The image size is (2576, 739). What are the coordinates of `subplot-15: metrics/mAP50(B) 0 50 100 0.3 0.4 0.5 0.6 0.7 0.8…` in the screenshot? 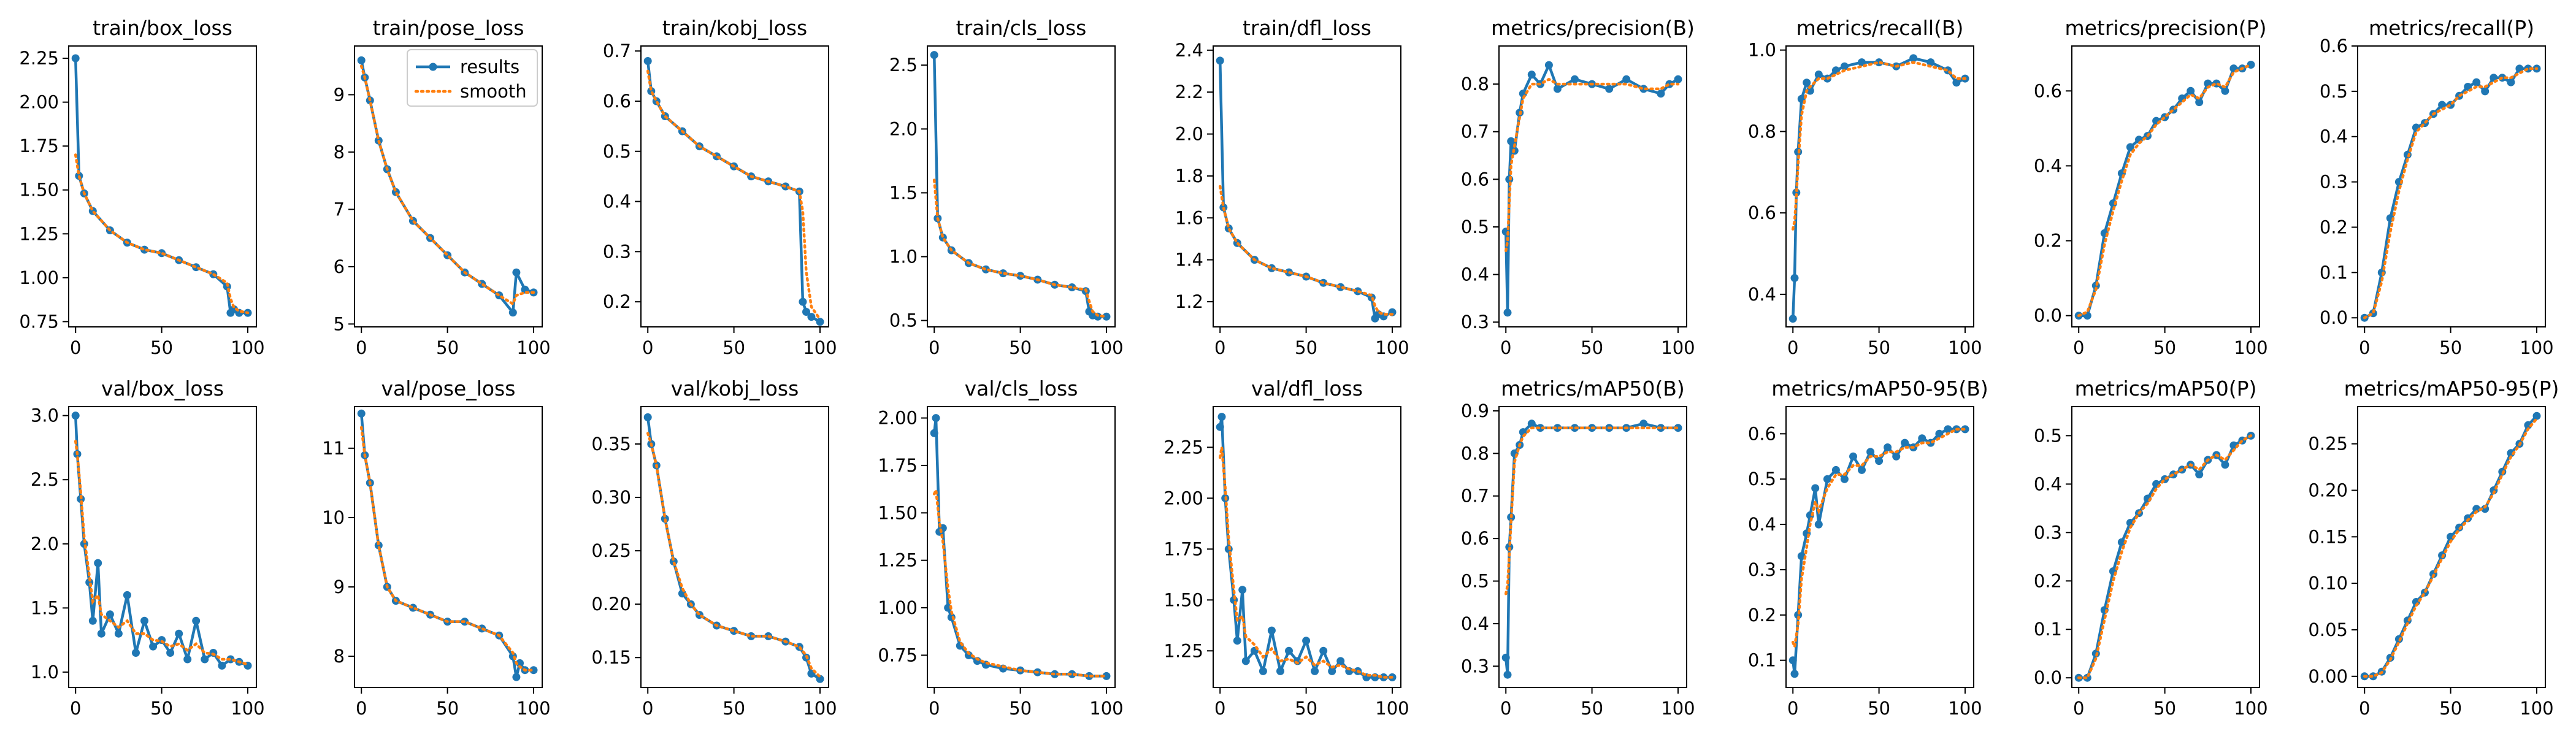 It's located at (1578, 548).